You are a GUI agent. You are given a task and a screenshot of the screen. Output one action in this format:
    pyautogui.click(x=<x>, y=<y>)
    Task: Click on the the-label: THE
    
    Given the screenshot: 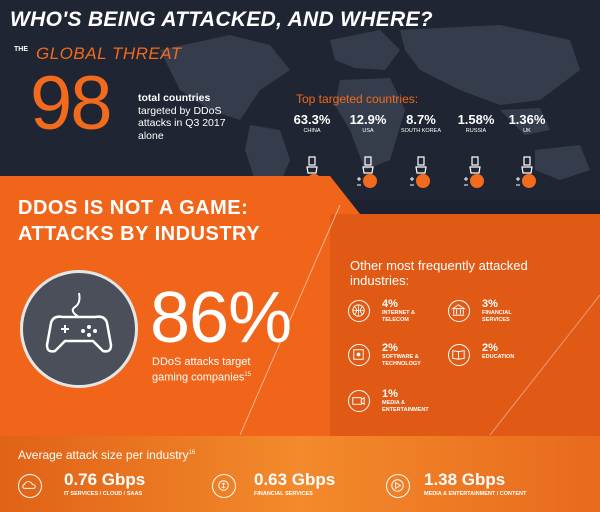 What is the action you would take?
    pyautogui.click(x=21, y=49)
    